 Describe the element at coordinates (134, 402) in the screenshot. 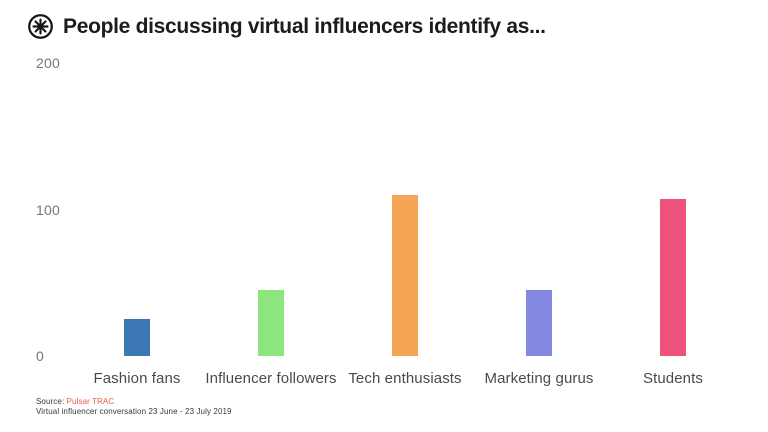

I see `source-line: Source: Pulsar TRAC` at that location.